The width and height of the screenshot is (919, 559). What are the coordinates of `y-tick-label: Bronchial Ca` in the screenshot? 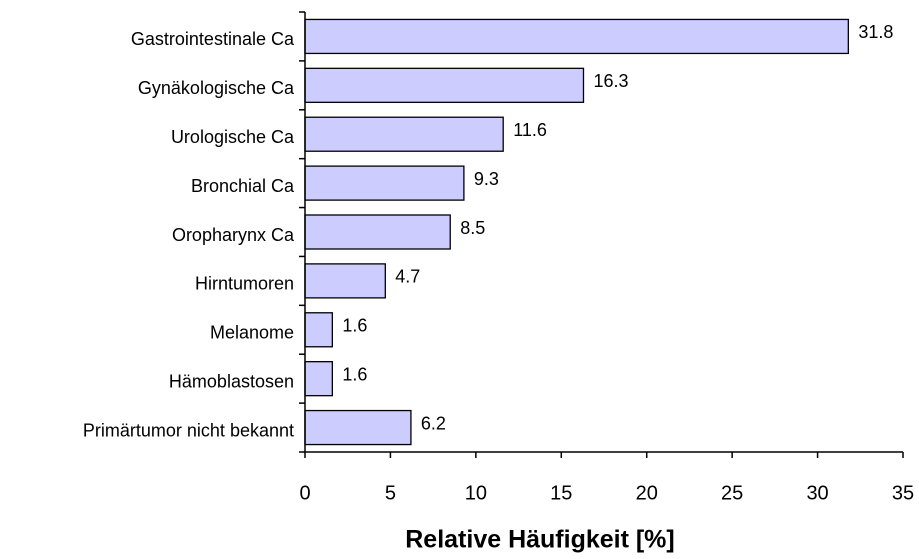 It's located at (243, 186).